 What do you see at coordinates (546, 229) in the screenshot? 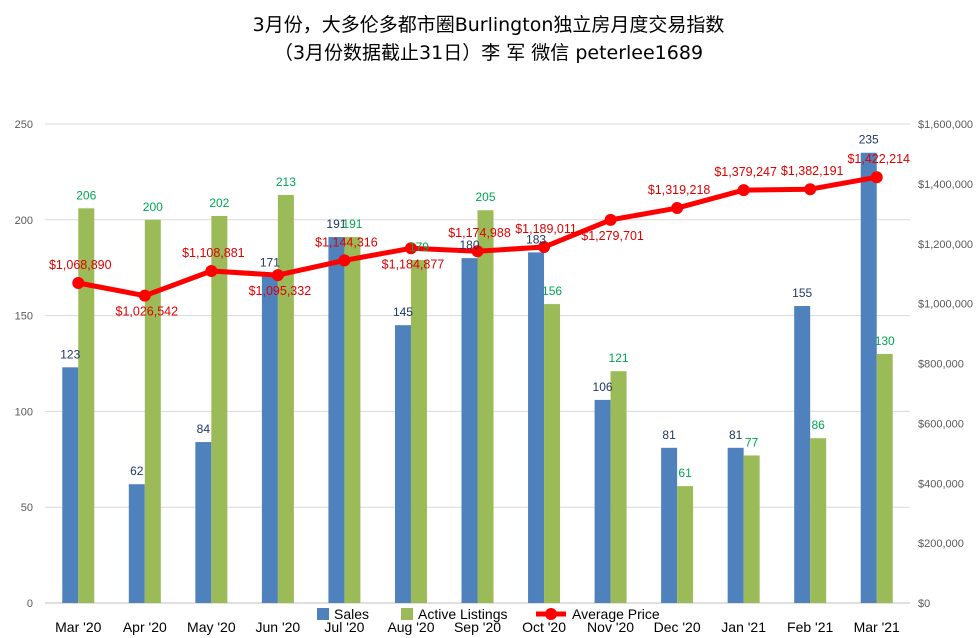
I see `price-data-label: $1,189,011` at bounding box center [546, 229].